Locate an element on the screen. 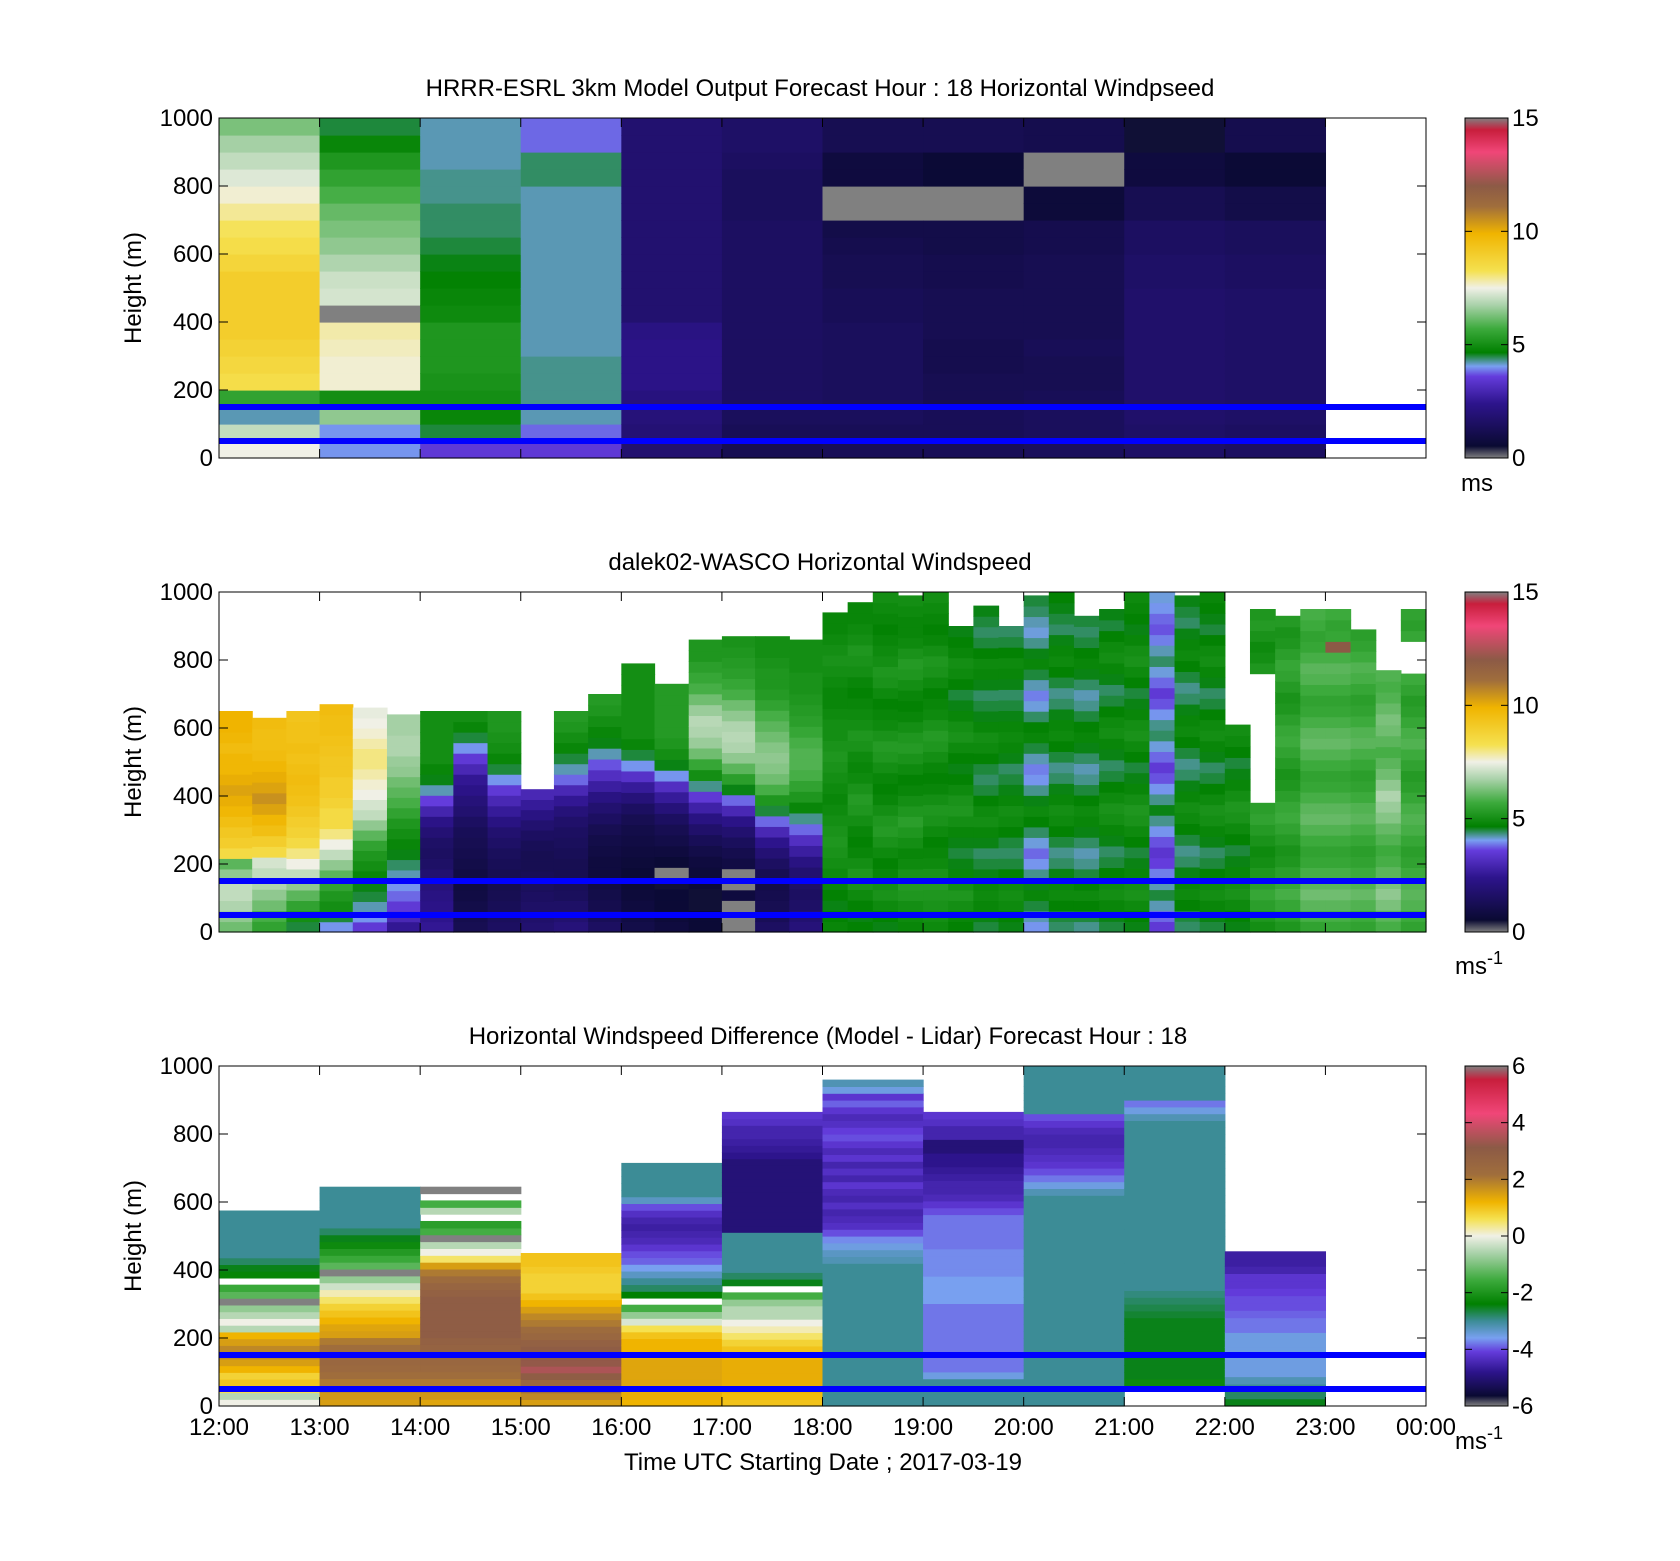  colorbar-tick-label: -4 is located at coordinates (1522, 1349).